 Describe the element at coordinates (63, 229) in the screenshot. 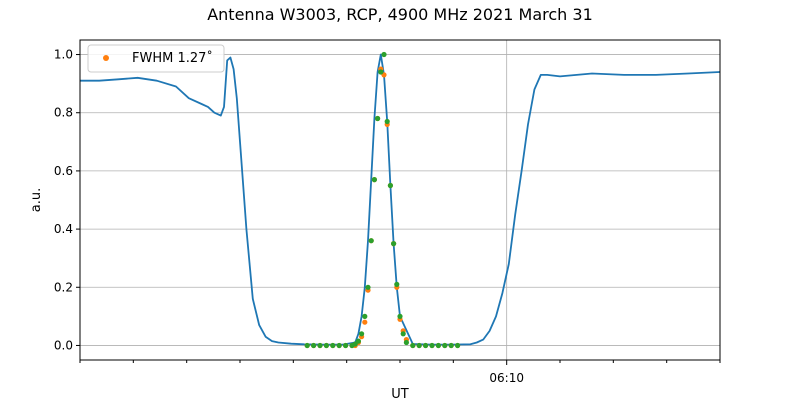

I see `y-tick-label: 0.4` at that location.